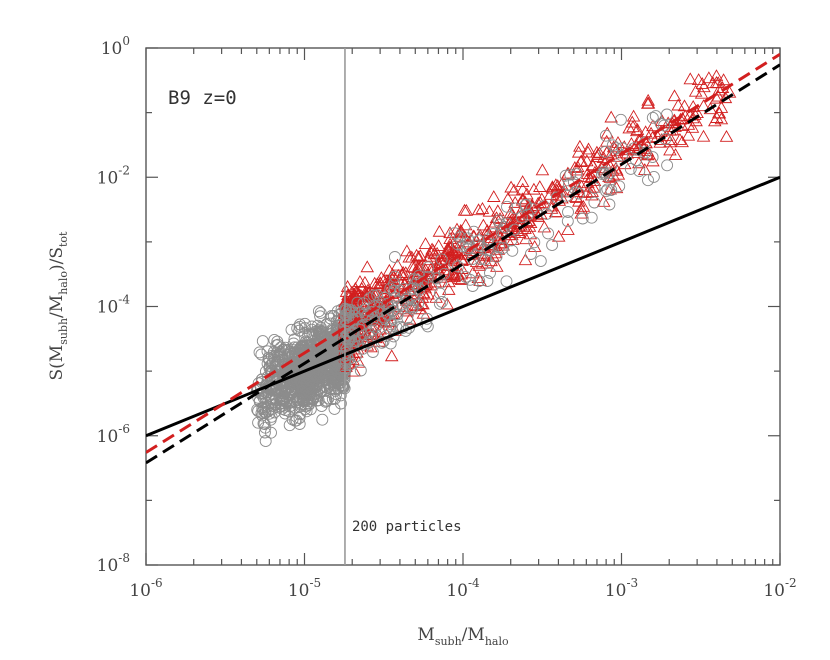  What do you see at coordinates (621, 588) in the screenshot?
I see `x-tick-label: 10⁻³` at bounding box center [621, 588].